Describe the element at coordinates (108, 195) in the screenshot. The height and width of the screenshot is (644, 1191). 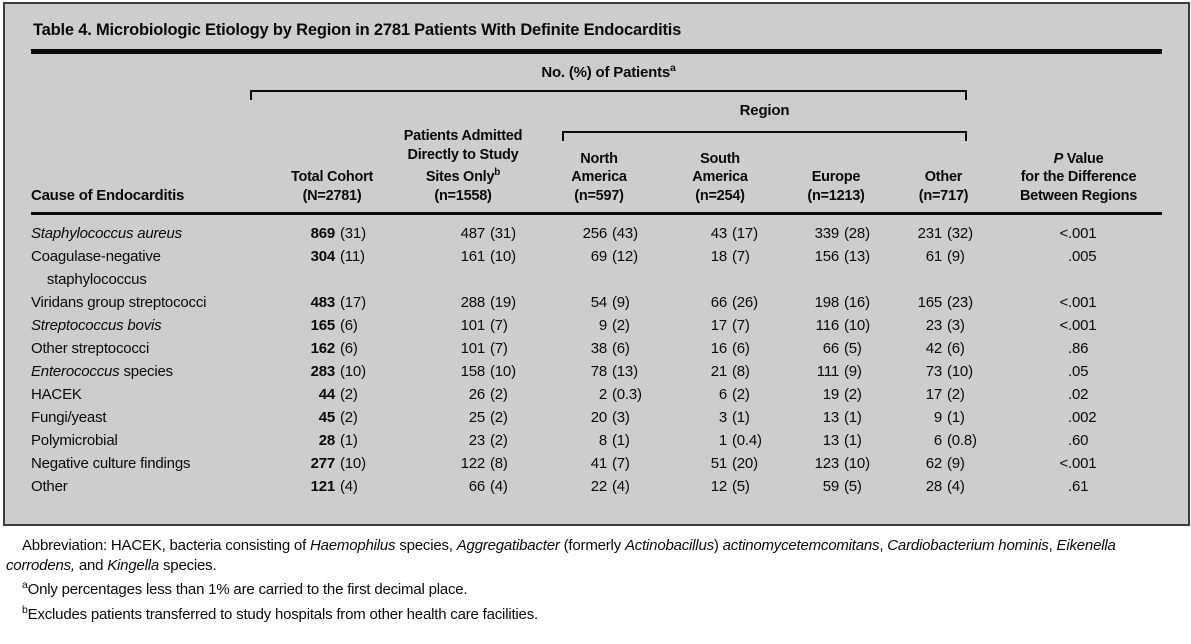
I see `column-header-cause: Cause of Endocarditis` at that location.